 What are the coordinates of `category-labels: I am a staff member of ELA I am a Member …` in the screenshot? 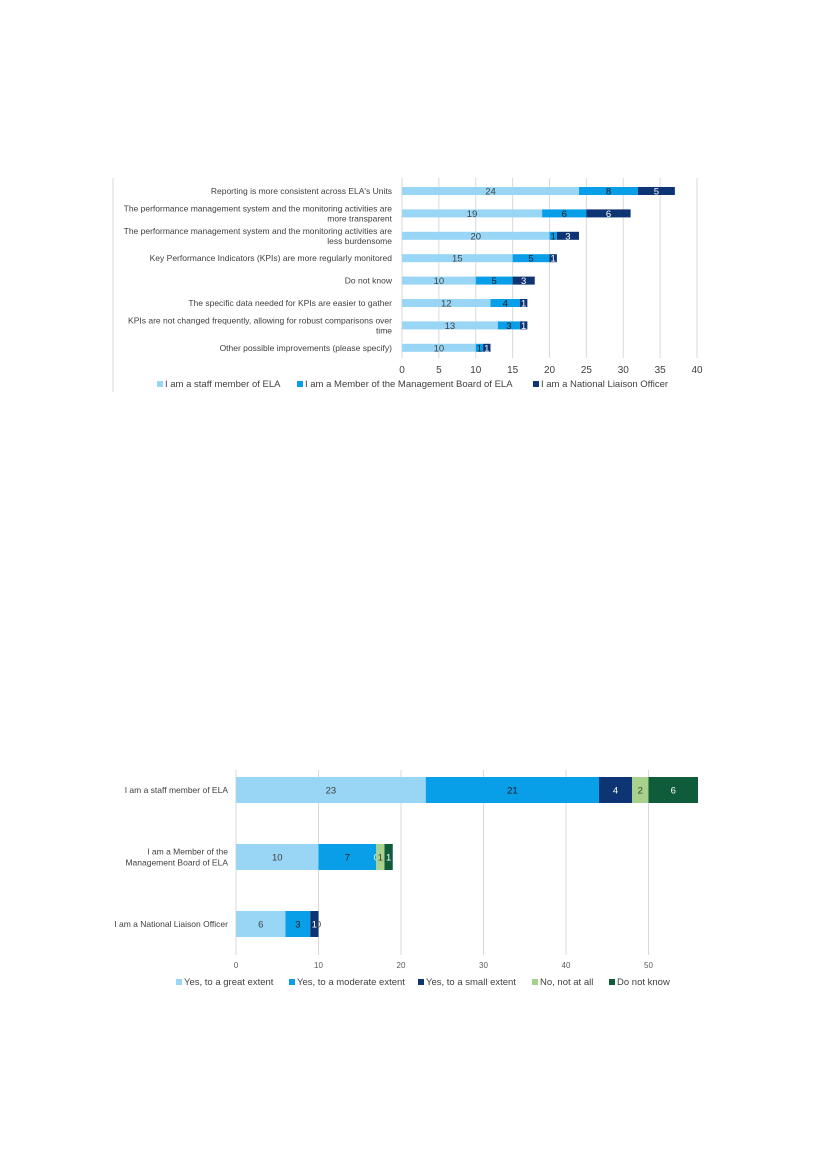 It's located at (171, 857).